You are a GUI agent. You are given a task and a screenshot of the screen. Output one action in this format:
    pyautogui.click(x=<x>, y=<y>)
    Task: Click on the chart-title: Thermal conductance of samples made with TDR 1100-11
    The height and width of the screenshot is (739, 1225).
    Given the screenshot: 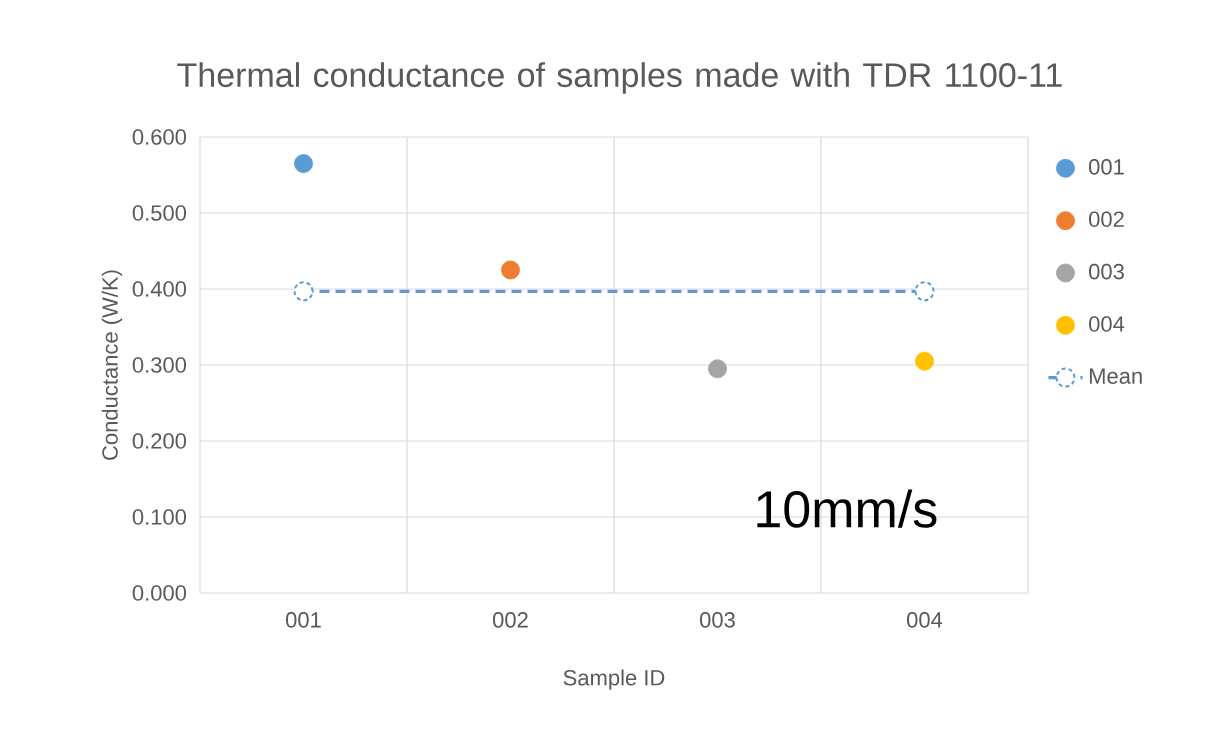 What is the action you would take?
    pyautogui.click(x=619, y=78)
    